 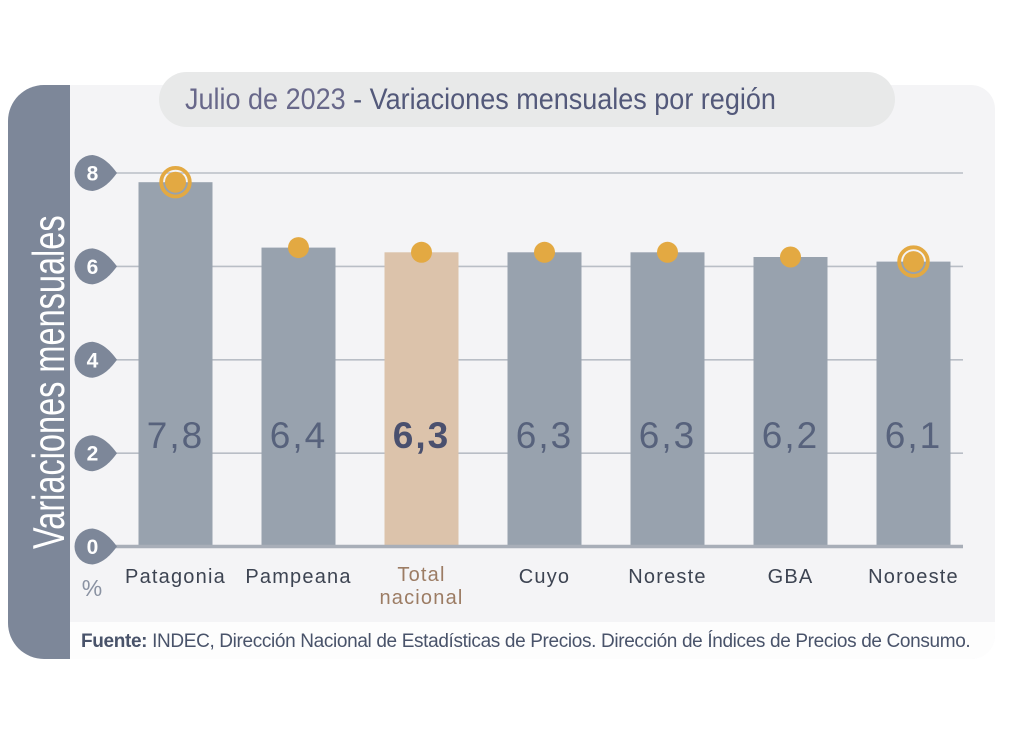 I want to click on svg-text: 6,1, so click(x=913, y=435).